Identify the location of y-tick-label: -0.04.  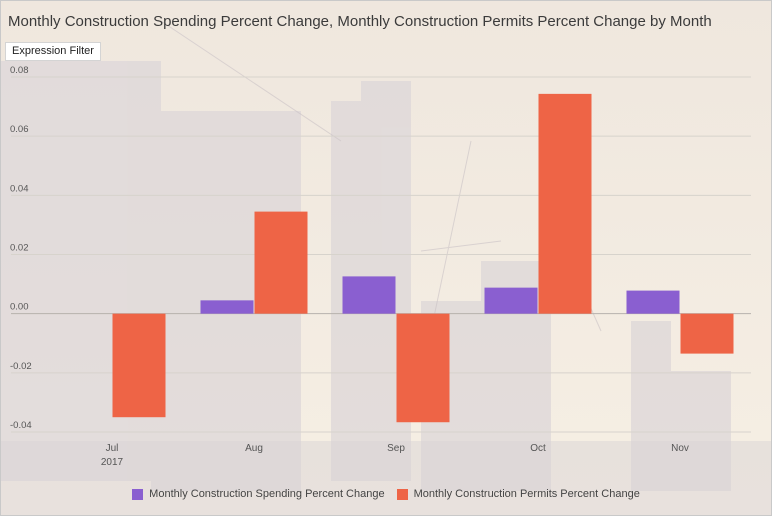
(21, 425).